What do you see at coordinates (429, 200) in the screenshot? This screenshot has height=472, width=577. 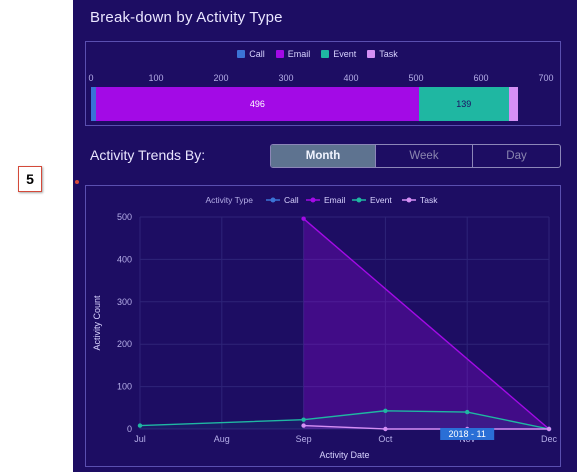 I see `legend-label-task: Task` at bounding box center [429, 200].